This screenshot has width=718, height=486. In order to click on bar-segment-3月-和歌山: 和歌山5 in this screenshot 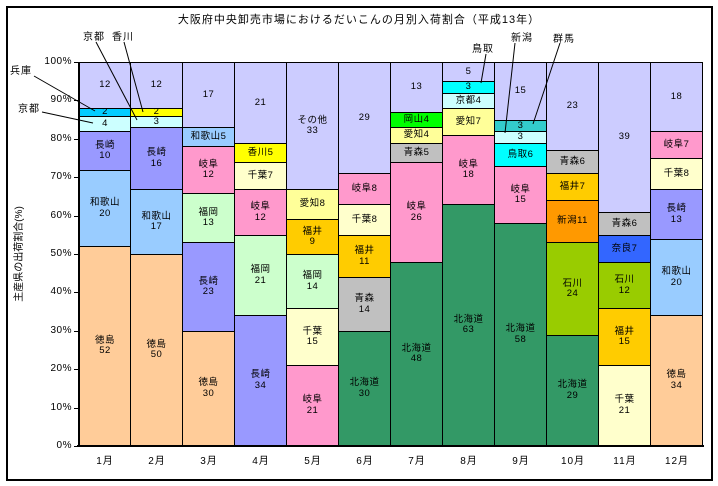, I will do `click(208, 137)`.